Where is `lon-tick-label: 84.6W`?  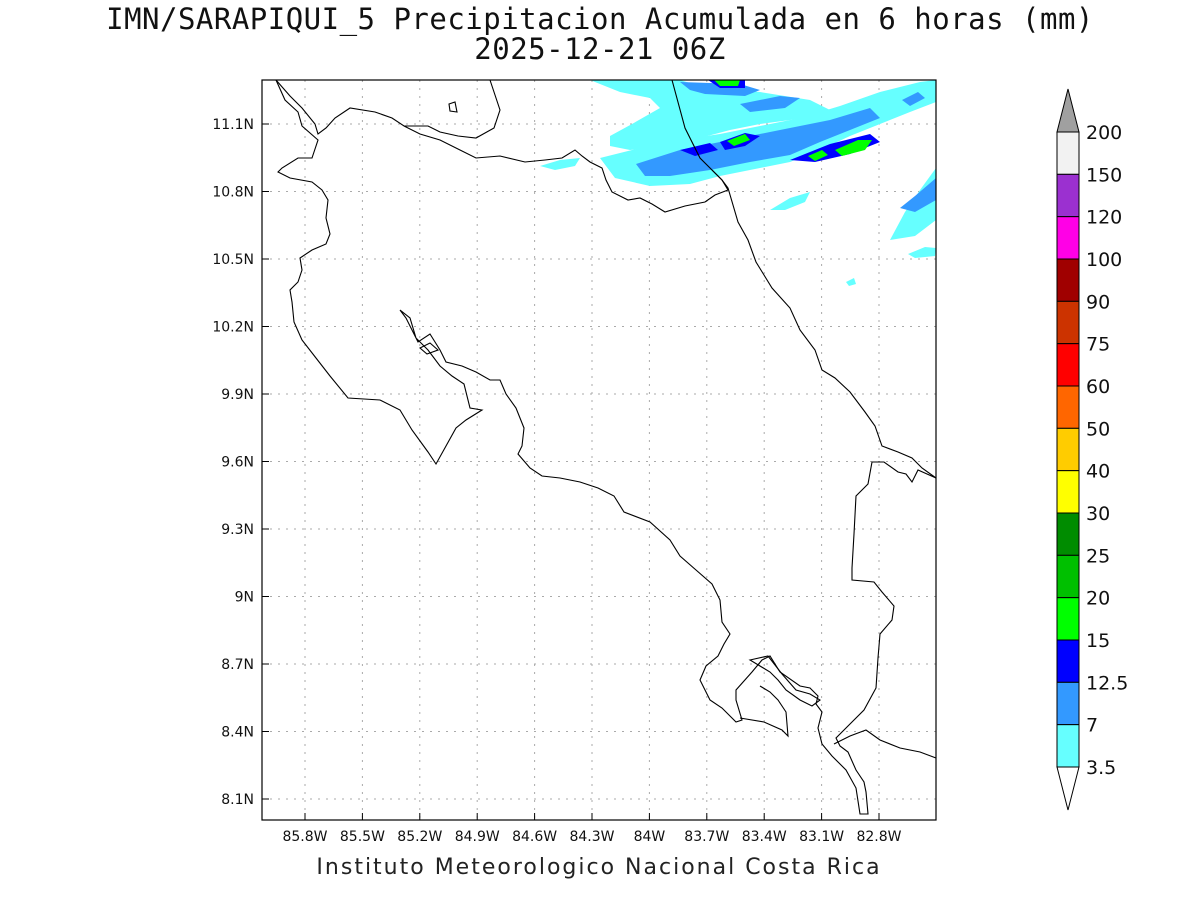 lon-tick-label: 84.6W is located at coordinates (534, 837).